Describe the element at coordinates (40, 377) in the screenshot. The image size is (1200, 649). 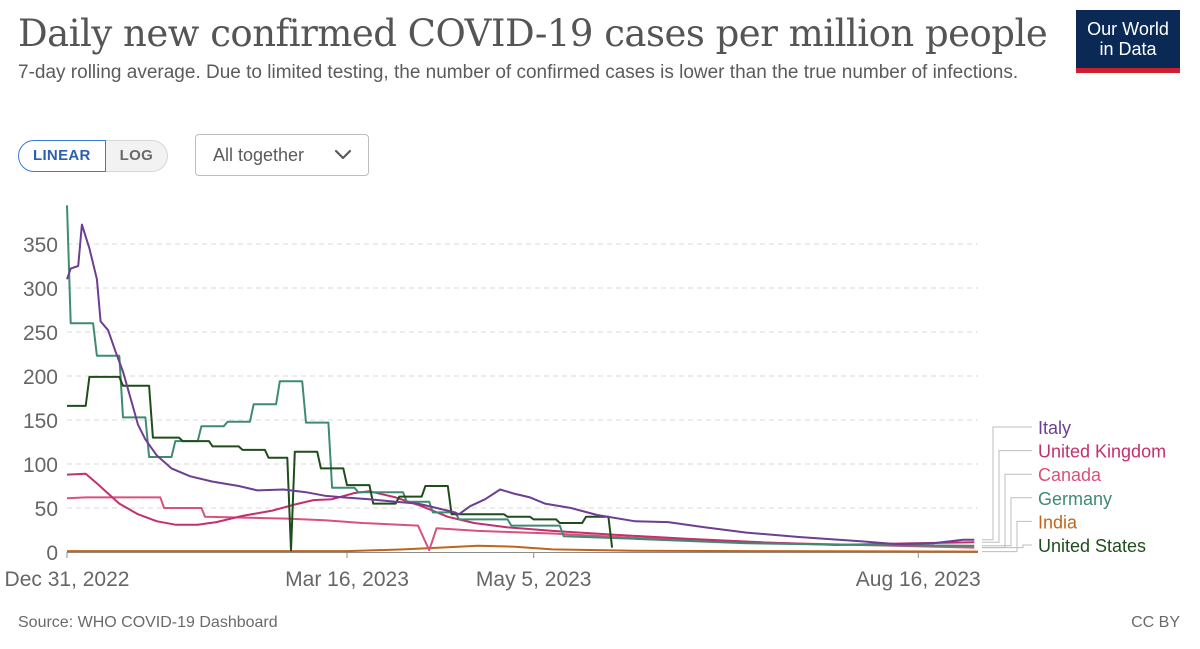
I see `y-tick-label: 200` at that location.